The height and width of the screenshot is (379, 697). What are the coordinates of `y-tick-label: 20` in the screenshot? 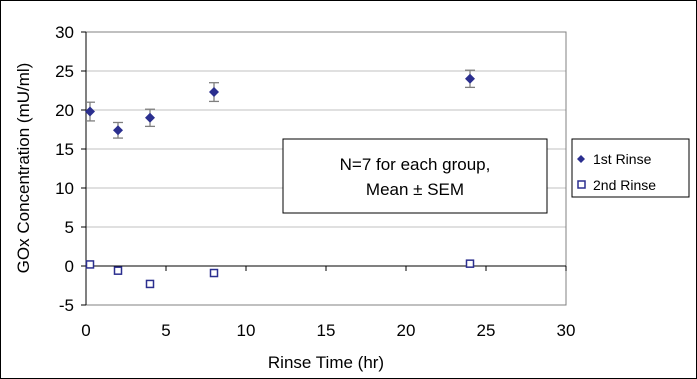 It's located at (64, 110).